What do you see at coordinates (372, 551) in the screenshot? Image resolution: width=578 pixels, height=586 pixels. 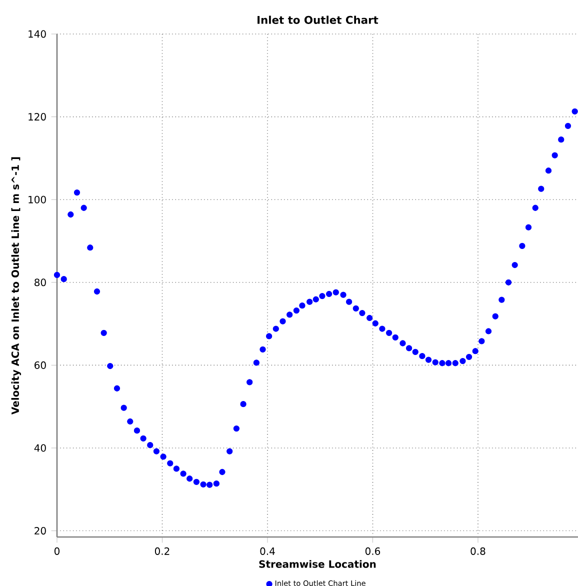 I see `x-tick-label: 0.6` at bounding box center [372, 551].